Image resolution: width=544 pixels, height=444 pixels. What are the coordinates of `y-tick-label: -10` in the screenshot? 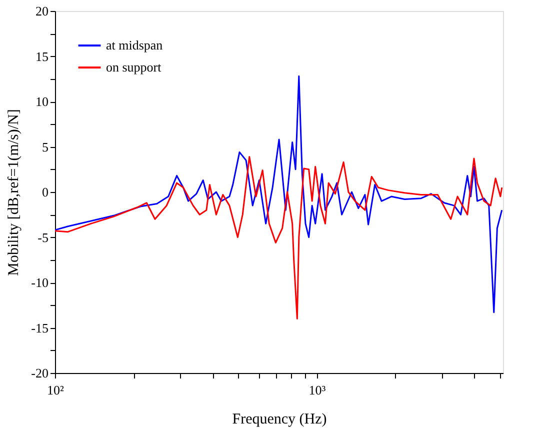 It's located at (39, 282).